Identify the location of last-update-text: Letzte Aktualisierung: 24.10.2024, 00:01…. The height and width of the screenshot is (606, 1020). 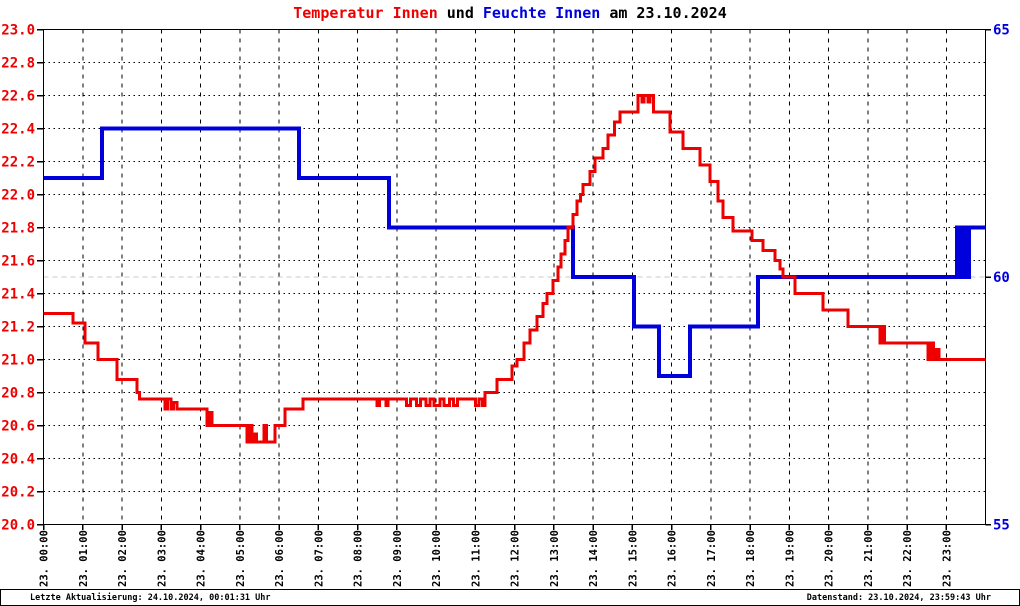
(150, 598).